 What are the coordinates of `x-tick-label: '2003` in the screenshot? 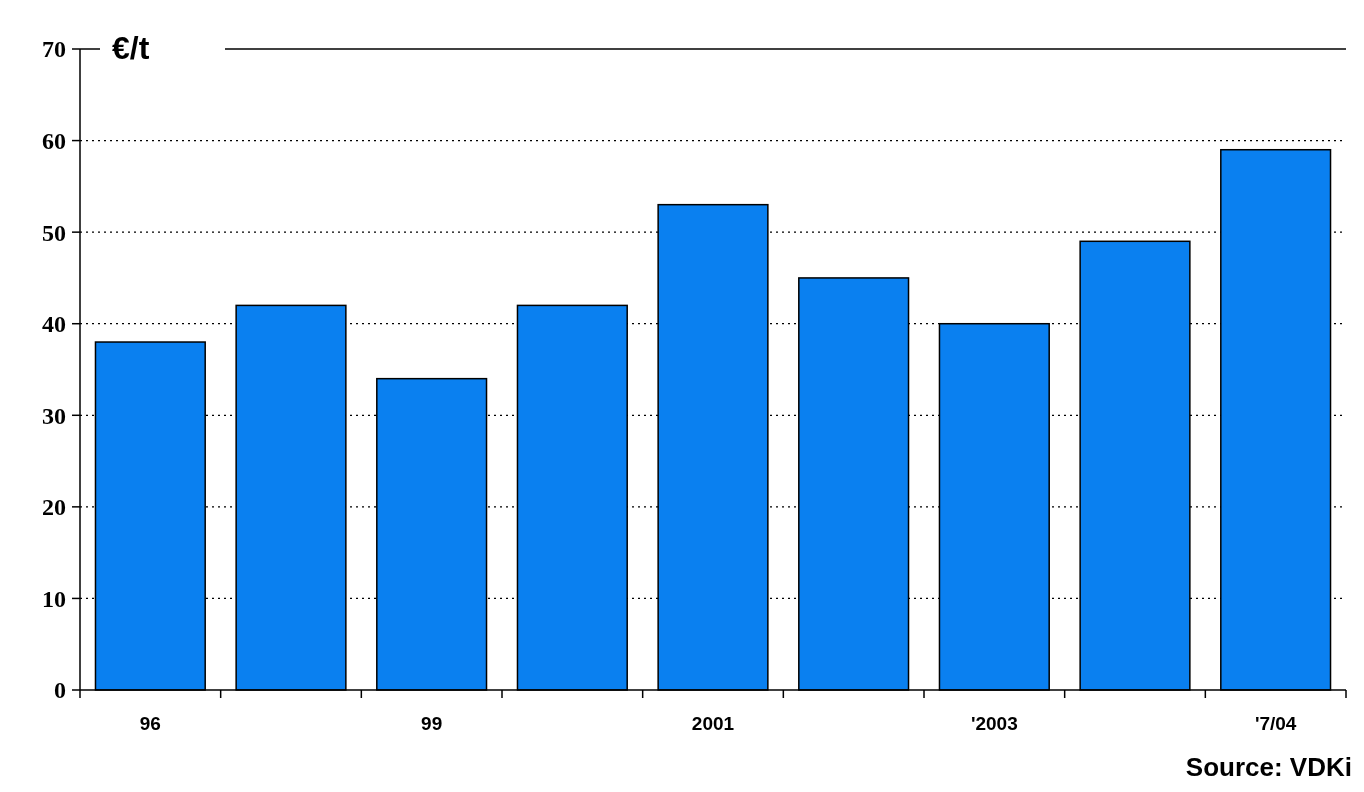 It's located at (994, 723).